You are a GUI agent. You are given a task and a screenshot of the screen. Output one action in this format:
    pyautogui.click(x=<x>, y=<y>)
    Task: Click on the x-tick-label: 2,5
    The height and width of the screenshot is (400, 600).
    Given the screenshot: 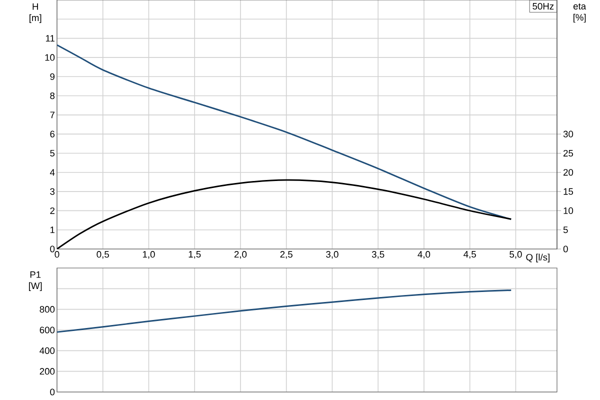 What is the action you would take?
    pyautogui.click(x=286, y=255)
    